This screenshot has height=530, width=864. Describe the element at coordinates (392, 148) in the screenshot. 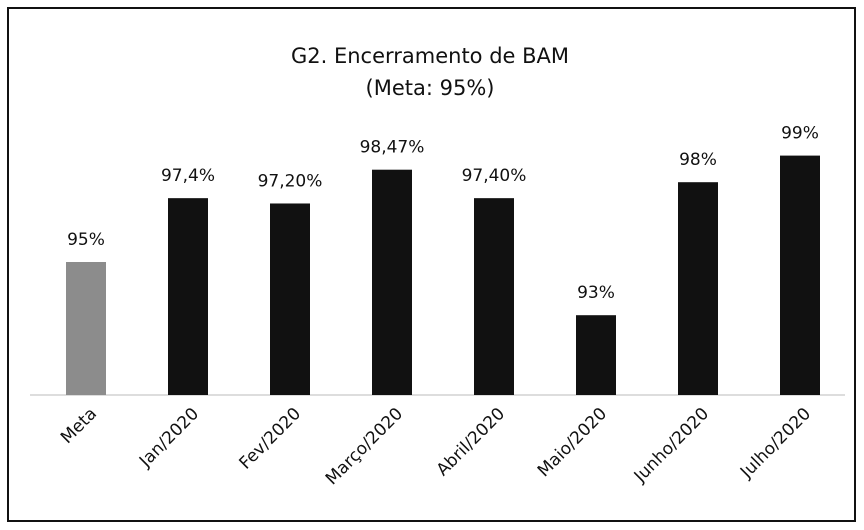

I see `data-label: 98,47%` at that location.